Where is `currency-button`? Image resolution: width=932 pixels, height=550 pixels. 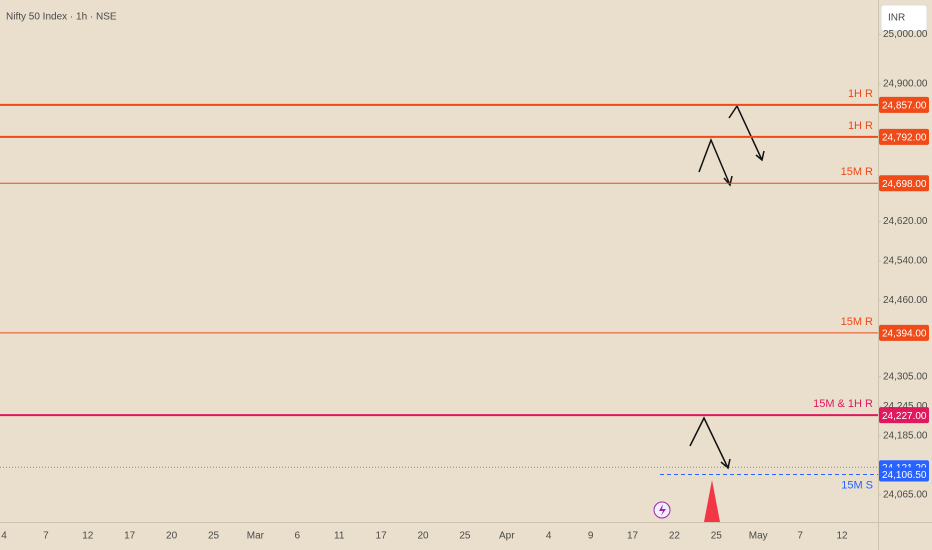
currency-button is located at coordinates (904, 18).